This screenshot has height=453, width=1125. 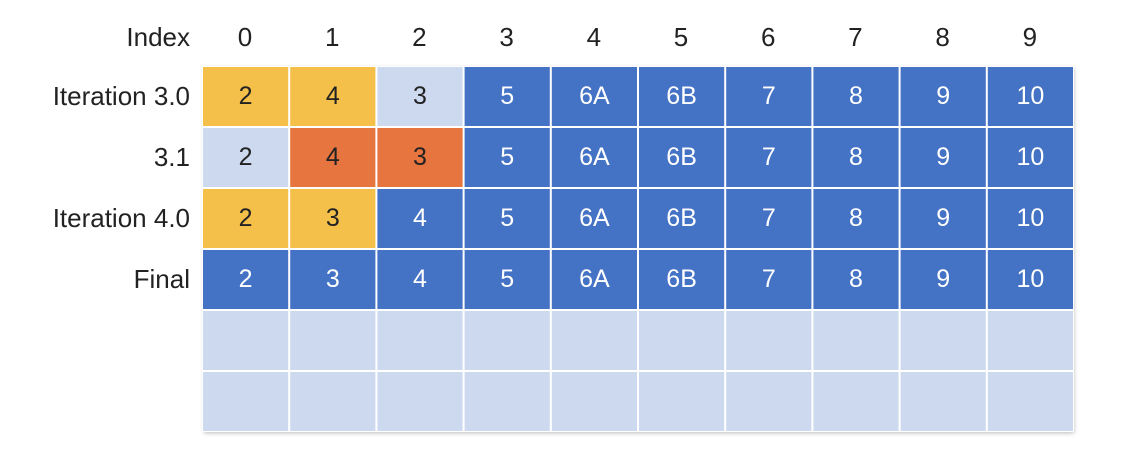 I want to click on index-label-9: 9, so click(x=1030, y=37).